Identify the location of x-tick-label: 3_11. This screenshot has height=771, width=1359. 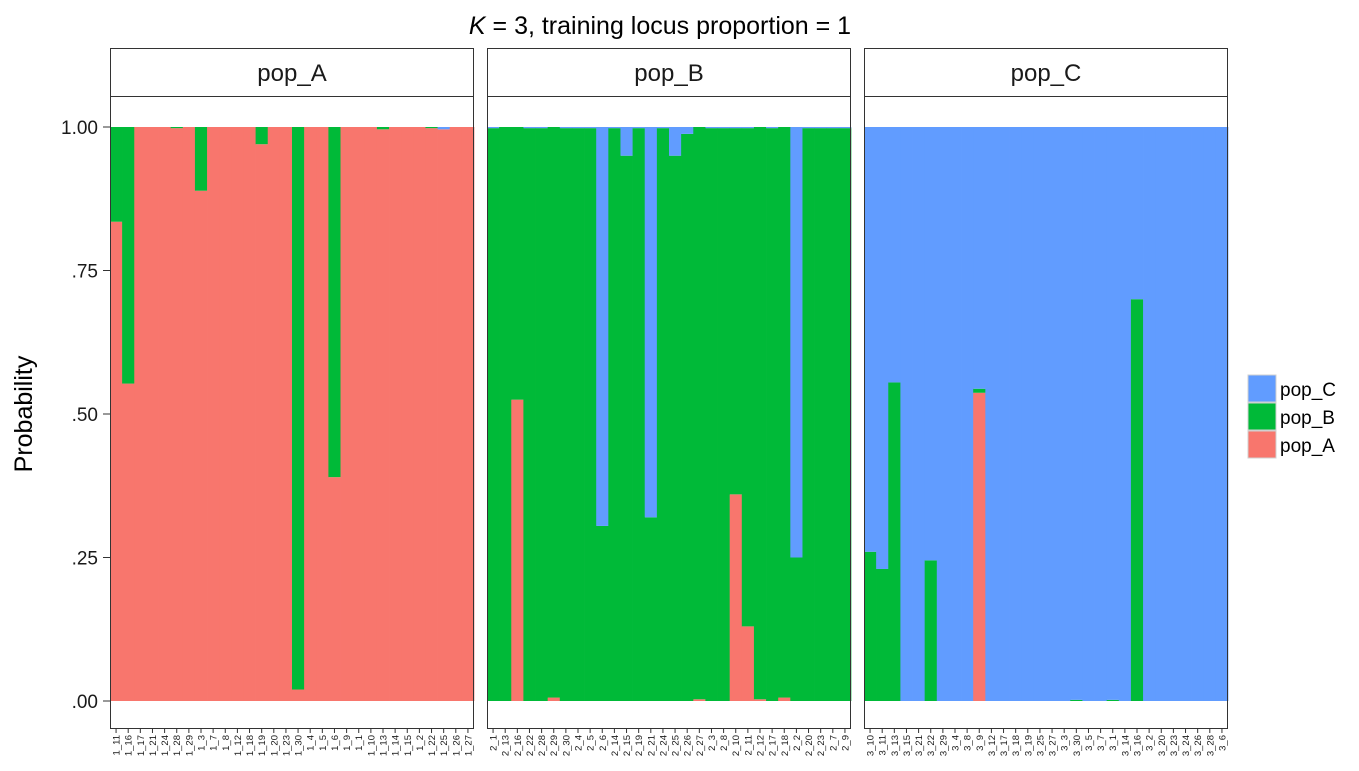
(883, 745).